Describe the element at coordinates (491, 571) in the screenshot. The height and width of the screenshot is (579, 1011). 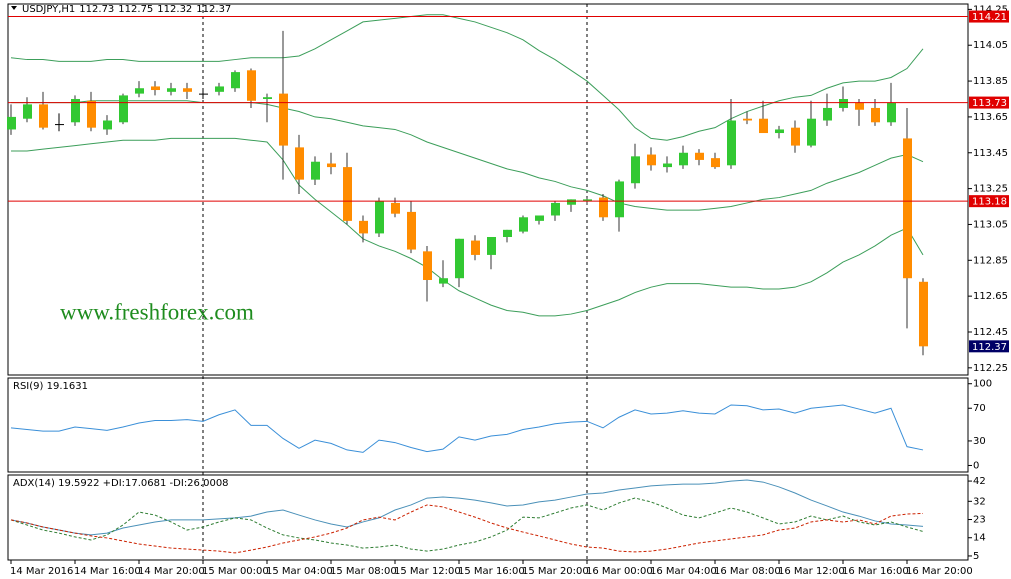
I see `x-tick-label: 15 Mar 16:00` at that location.